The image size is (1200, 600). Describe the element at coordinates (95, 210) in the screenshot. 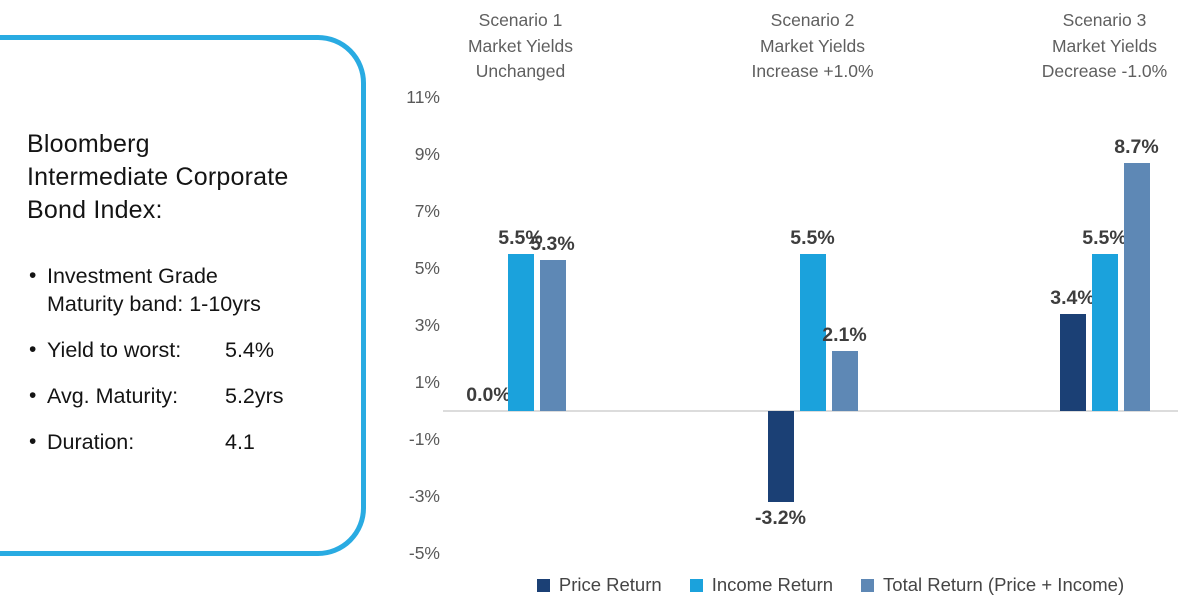

I see `panel-title-line: Bond Index:` at that location.